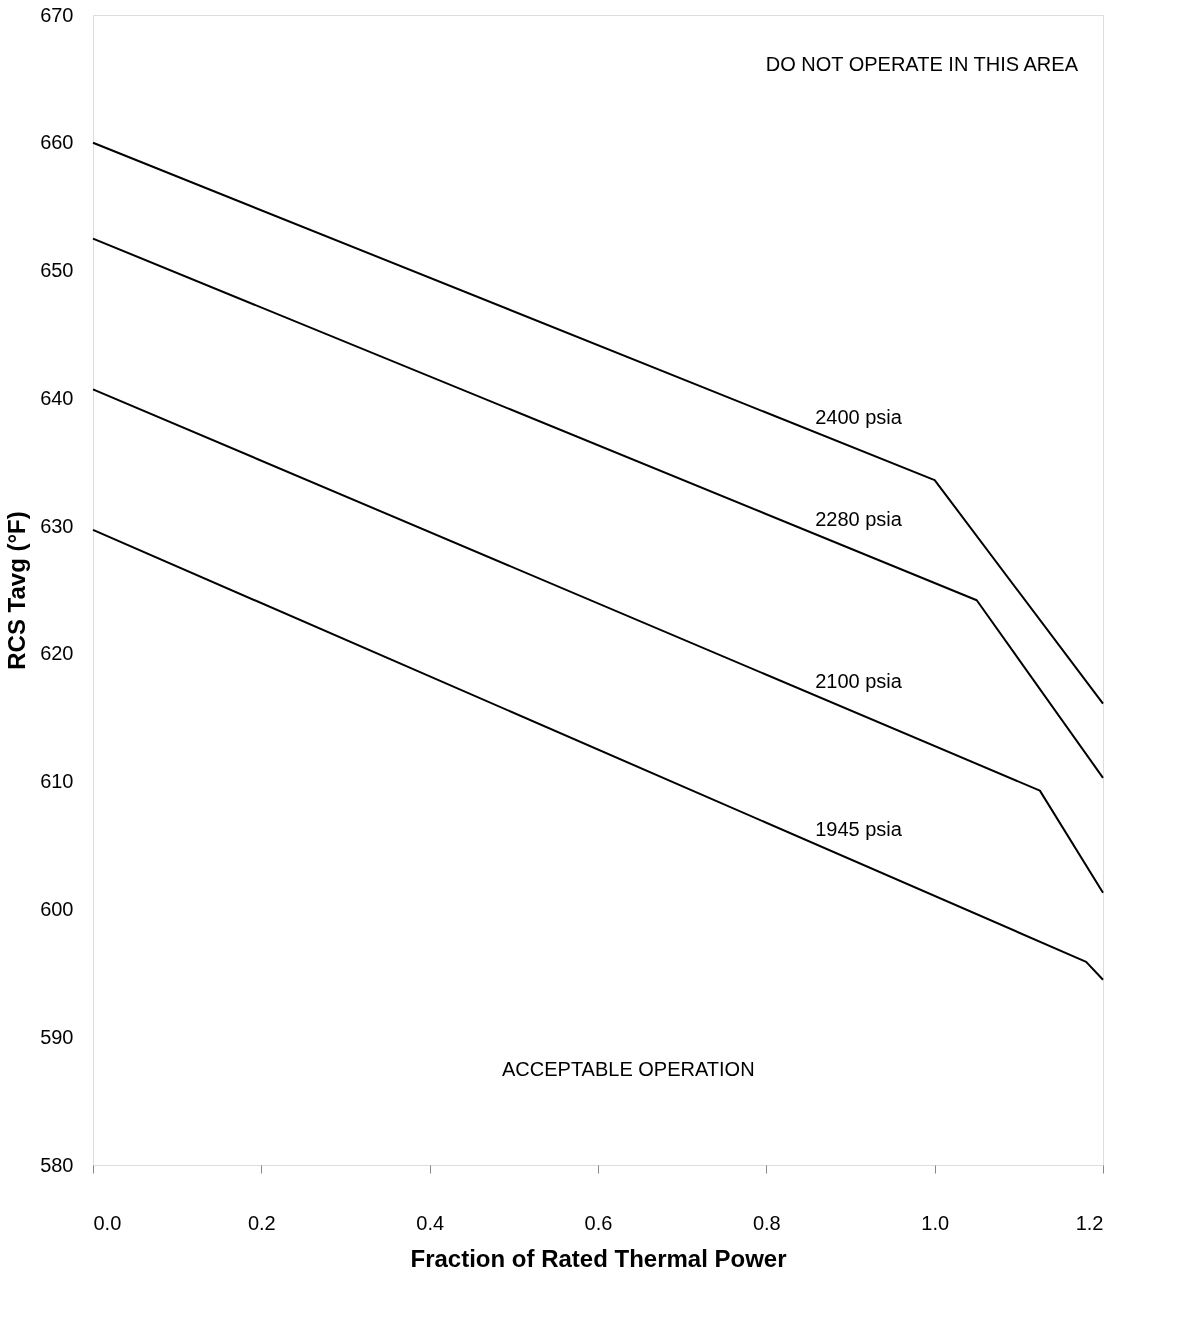 Image resolution: width=1202 pixels, height=1338 pixels. I want to click on y-axis-title: RCS Tavg (°F), so click(17, 590).